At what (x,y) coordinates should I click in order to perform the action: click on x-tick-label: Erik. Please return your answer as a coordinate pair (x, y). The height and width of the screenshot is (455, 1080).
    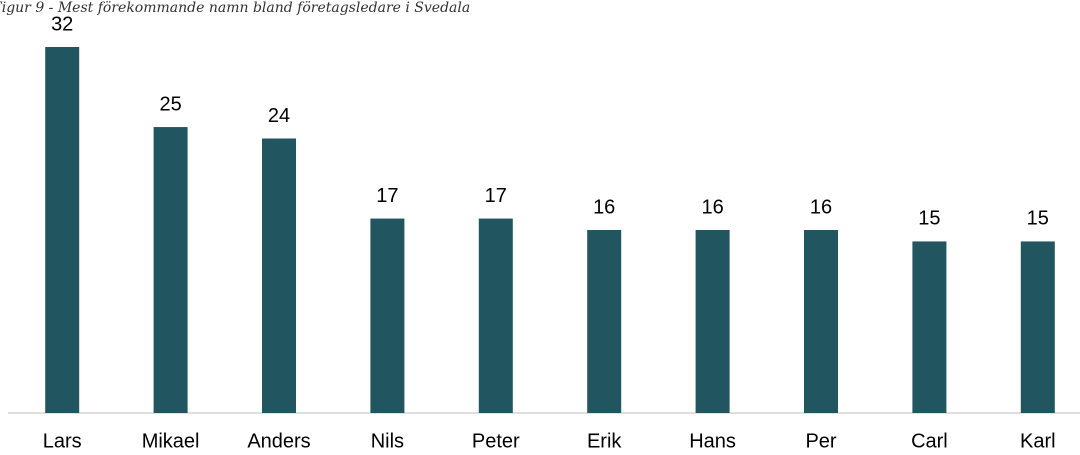
    Looking at the image, I should click on (604, 441).